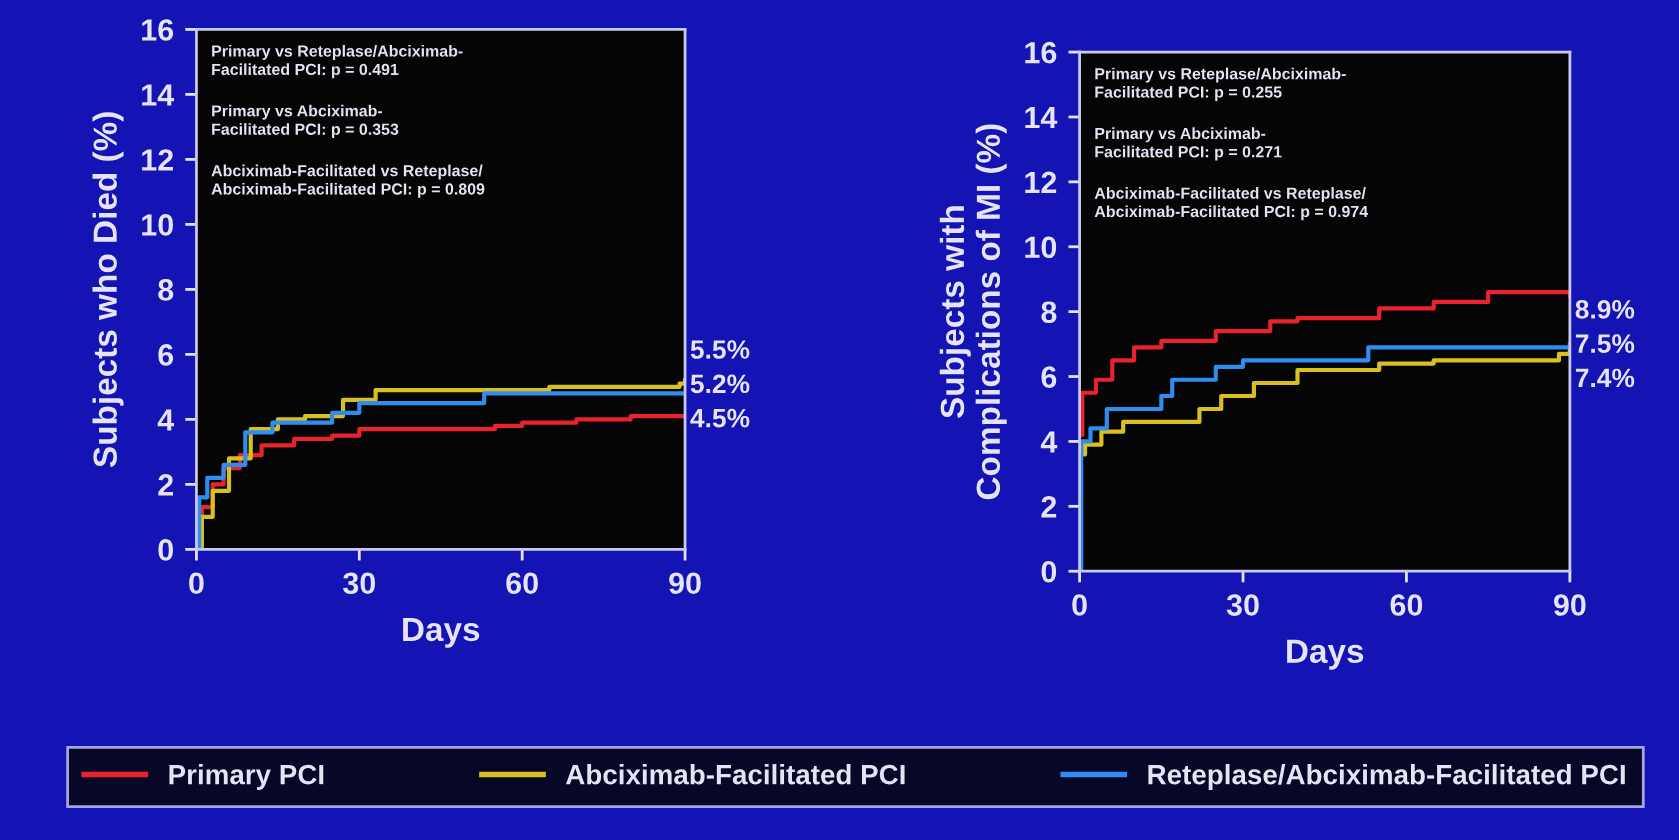 Image resolution: width=1679 pixels, height=840 pixels. Describe the element at coordinates (1188, 144) in the screenshot. I see `annotation: Primary vs Abciximab- Facilitated PCI: p = 0.271` at that location.